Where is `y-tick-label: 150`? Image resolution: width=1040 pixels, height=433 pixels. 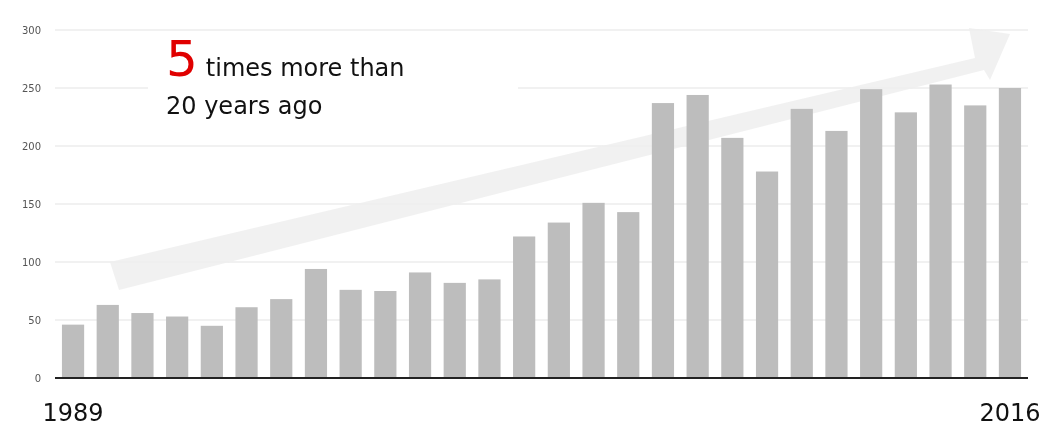
y-tick-label: 150 is located at coordinates (31, 204).